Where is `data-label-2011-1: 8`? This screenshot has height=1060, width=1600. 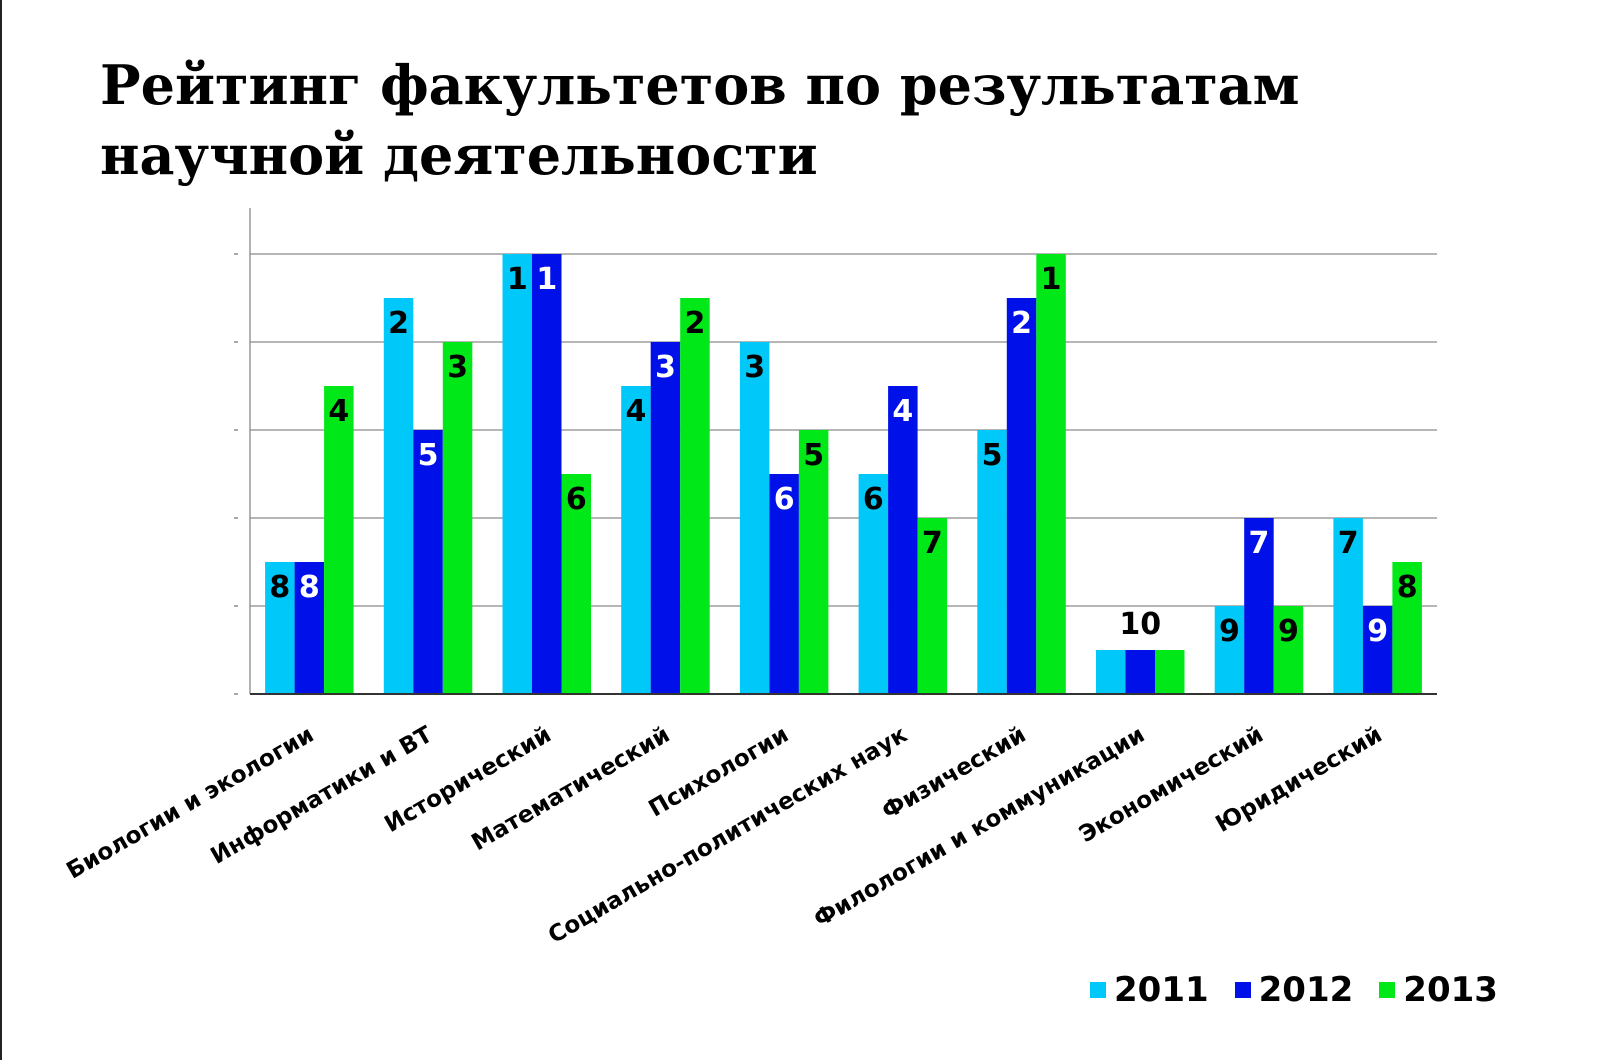 data-label-2011-1: 8 is located at coordinates (279, 587).